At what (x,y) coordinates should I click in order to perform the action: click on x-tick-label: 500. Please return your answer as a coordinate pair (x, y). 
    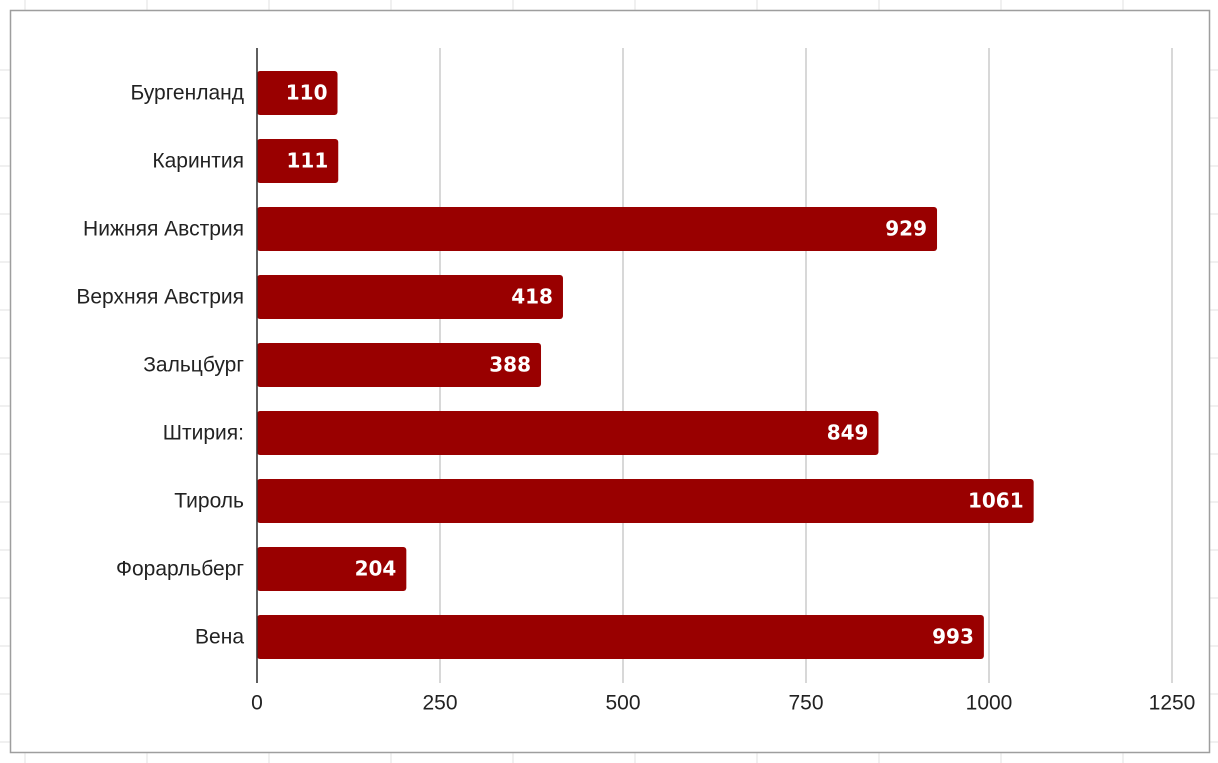
    Looking at the image, I should click on (622, 703).